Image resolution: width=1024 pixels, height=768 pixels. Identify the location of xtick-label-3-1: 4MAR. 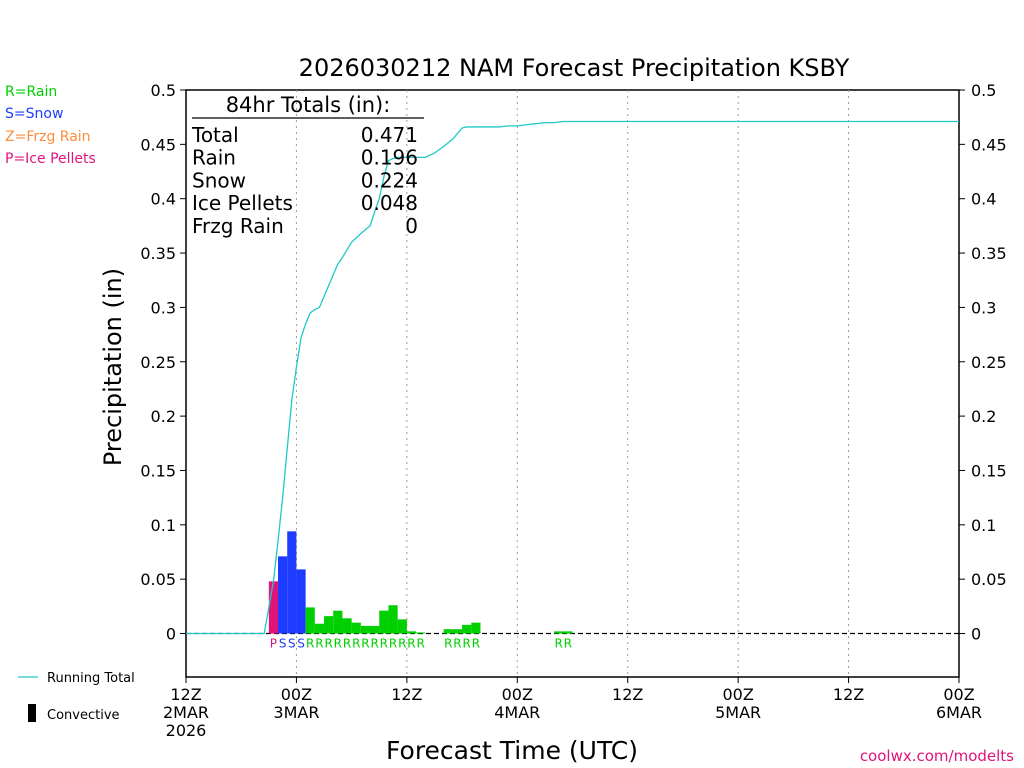
(517, 712).